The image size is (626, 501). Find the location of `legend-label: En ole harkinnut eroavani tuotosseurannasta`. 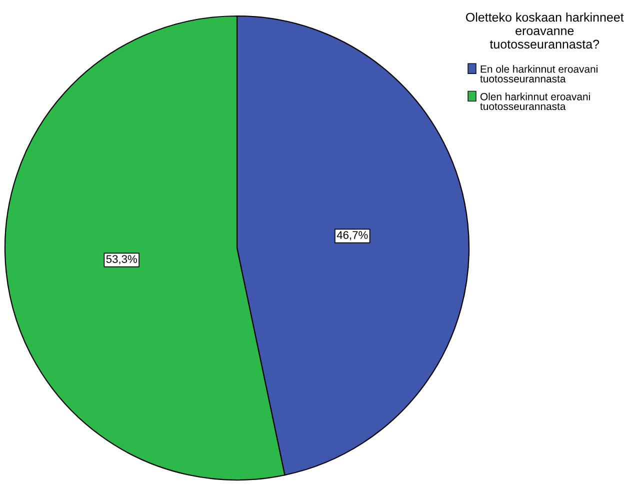

legend-label: En ole harkinnut eroavani tuotosseurannasta is located at coordinates (539, 73).